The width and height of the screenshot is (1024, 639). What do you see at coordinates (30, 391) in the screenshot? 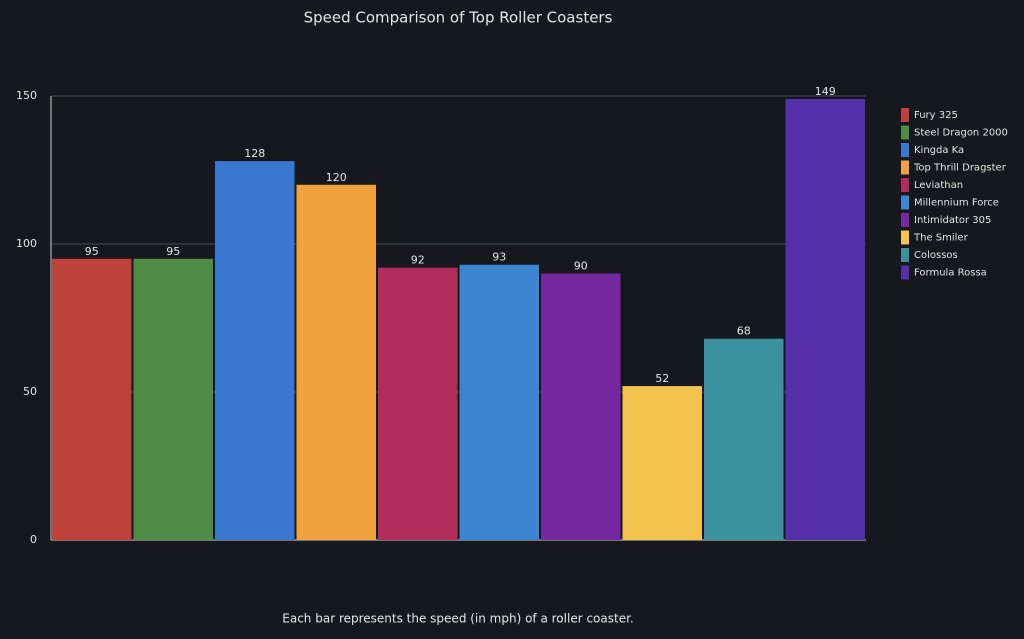
I see `y-tick-label: 50` at bounding box center [30, 391].